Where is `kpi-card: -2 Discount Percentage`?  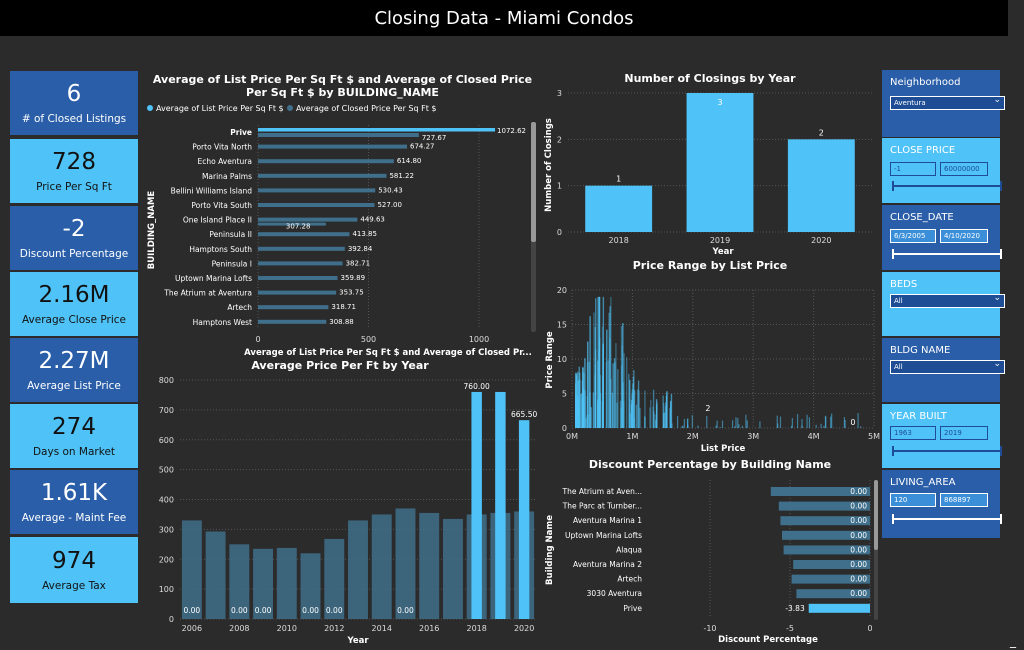 kpi-card: -2 Discount Percentage is located at coordinates (74, 238).